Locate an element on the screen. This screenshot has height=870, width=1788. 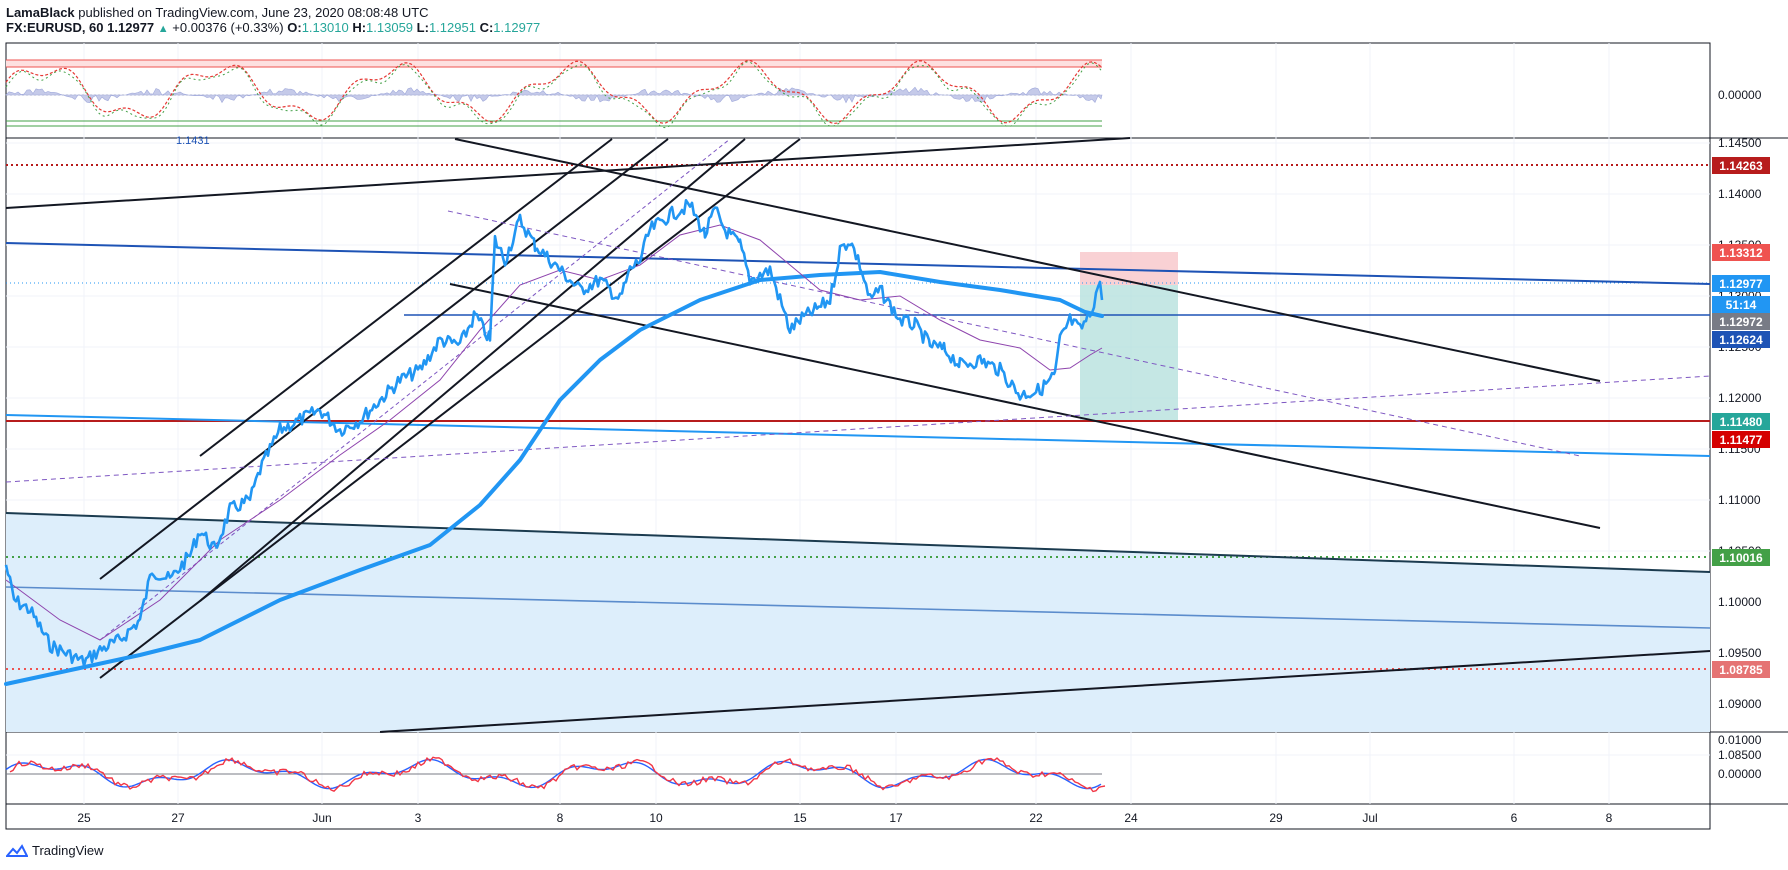
brand-label: TradingView is located at coordinates (68, 850).